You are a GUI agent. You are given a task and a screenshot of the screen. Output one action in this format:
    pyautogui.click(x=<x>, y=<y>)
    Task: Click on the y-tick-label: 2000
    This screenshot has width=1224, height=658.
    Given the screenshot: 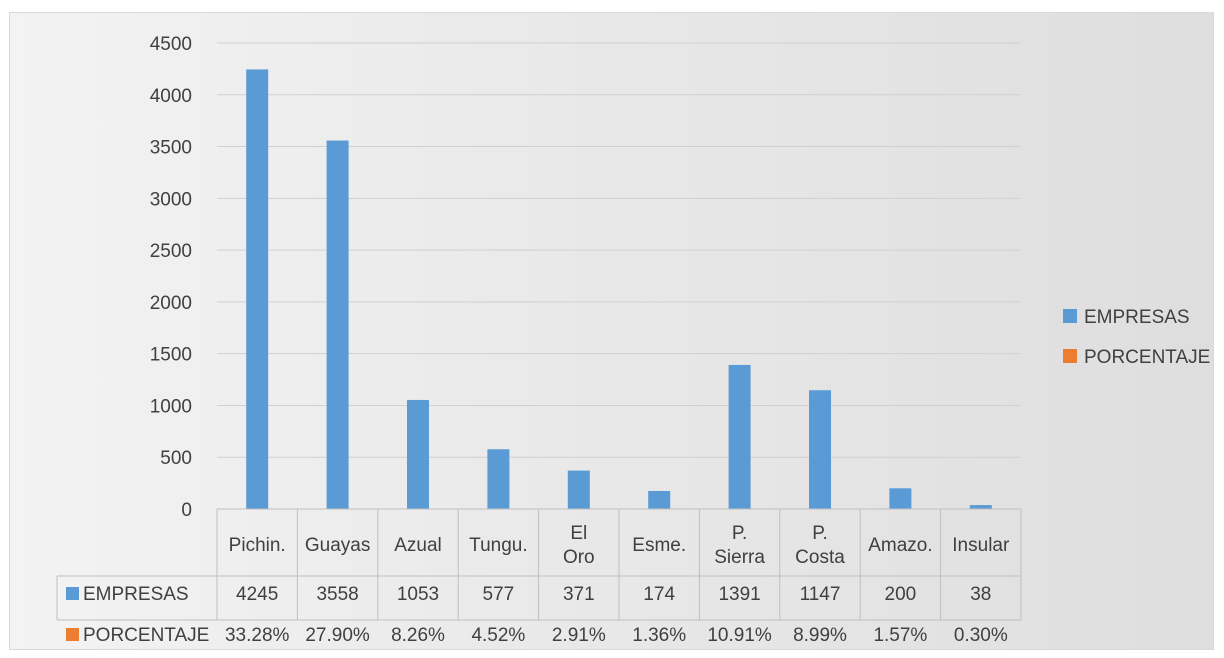 What is the action you would take?
    pyautogui.click(x=171, y=303)
    